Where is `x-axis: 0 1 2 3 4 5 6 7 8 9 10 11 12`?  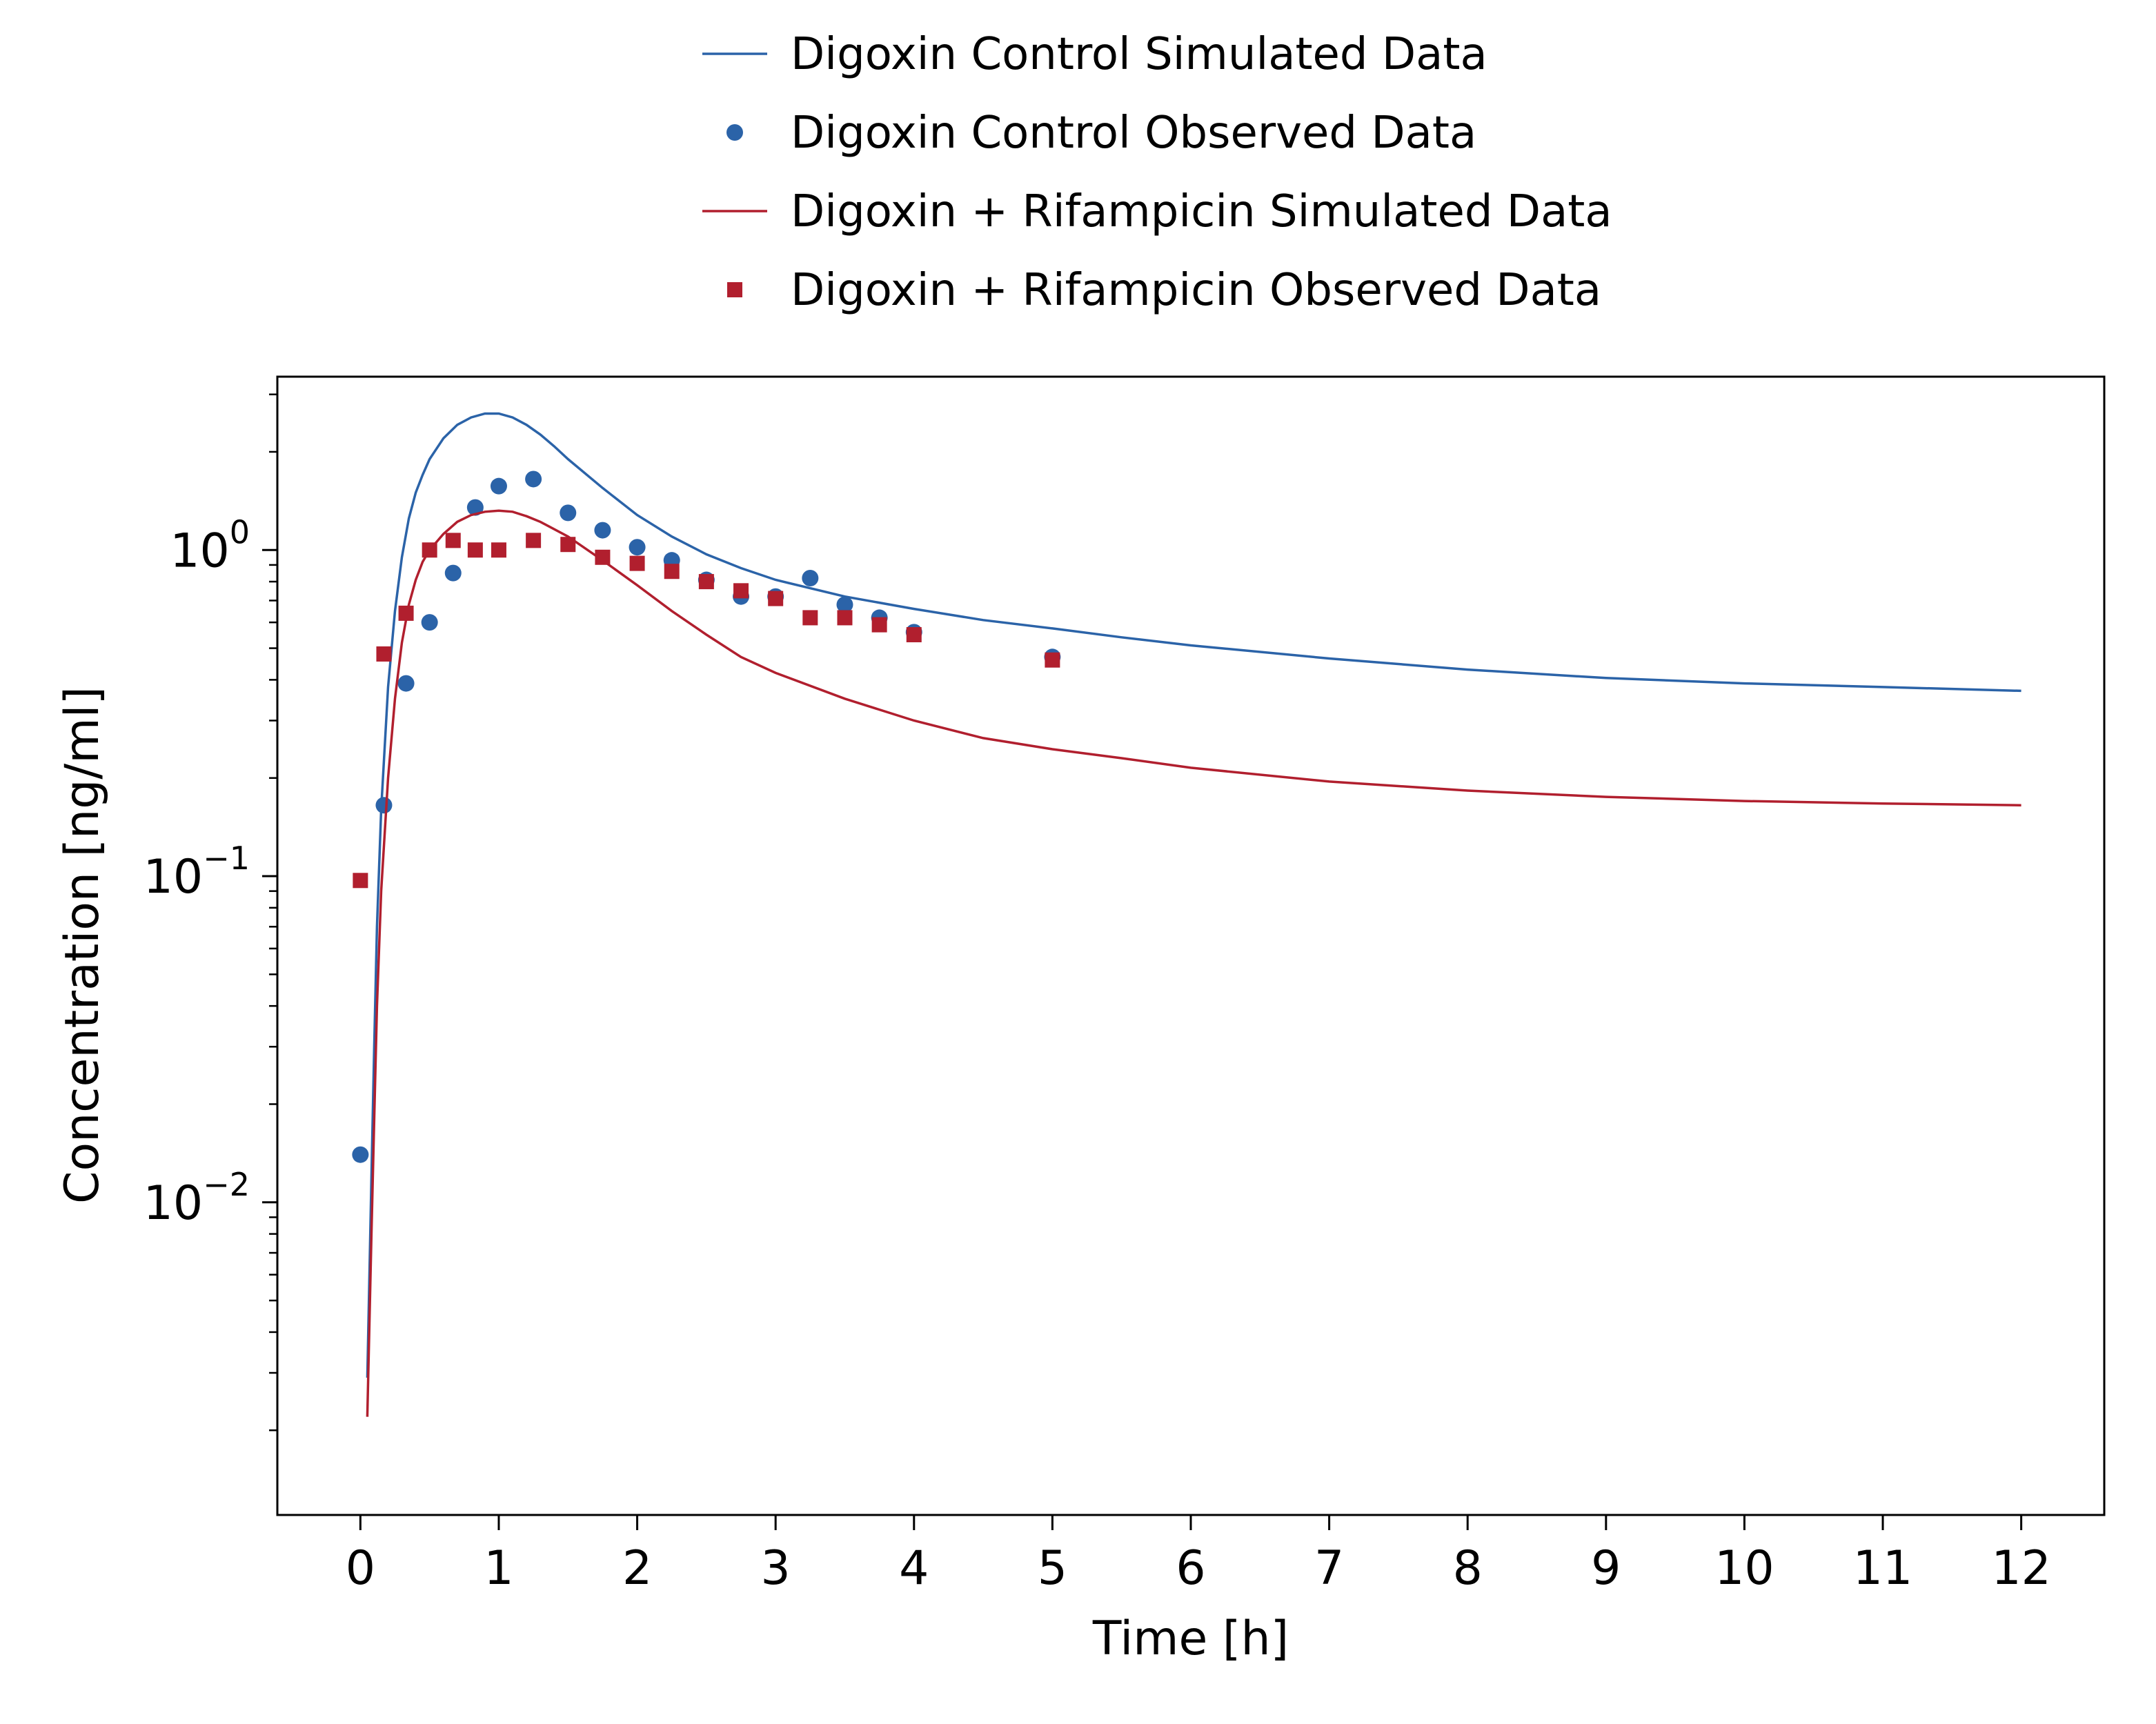
x-axis: 0 1 2 3 4 5 6 7 8 9 10 11 12 is located at coordinates (1198, 1555).